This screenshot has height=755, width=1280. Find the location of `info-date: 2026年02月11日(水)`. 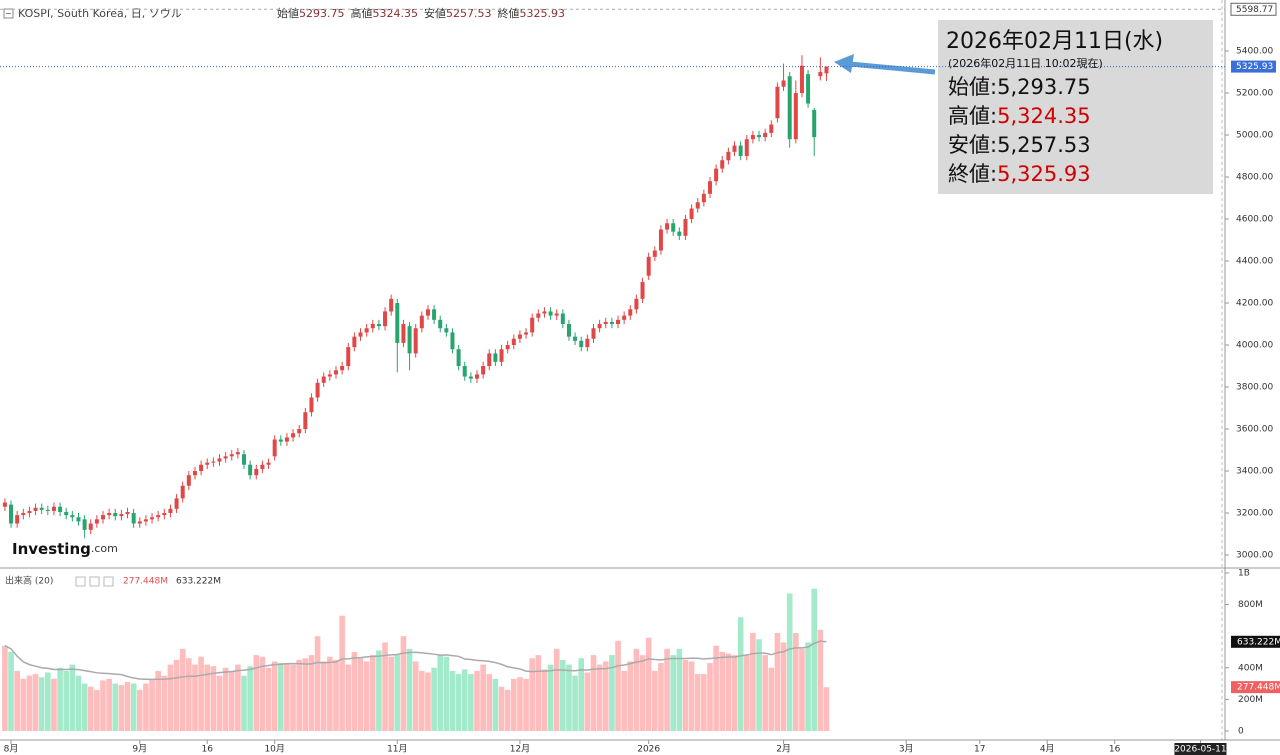

info-date: 2026年02月11日(水) is located at coordinates (1054, 41).